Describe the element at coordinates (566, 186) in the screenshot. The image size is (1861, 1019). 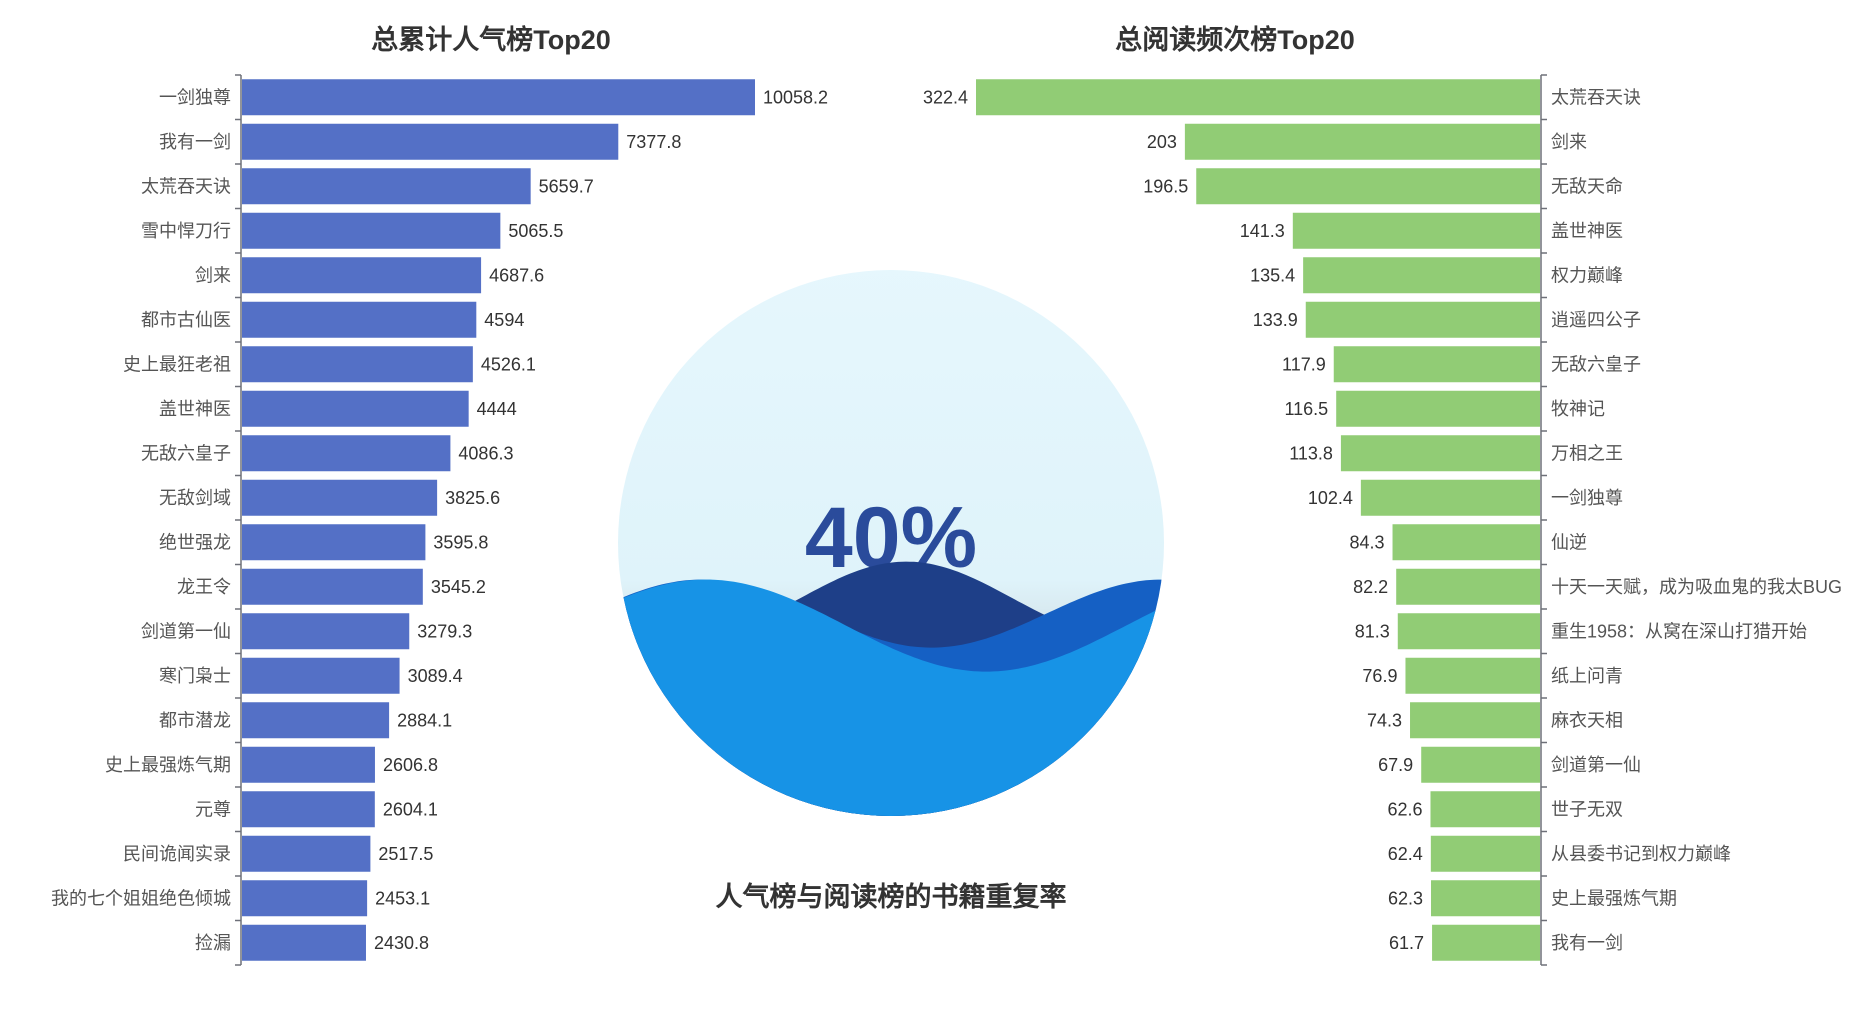
I see `value-label: 5659.7` at that location.